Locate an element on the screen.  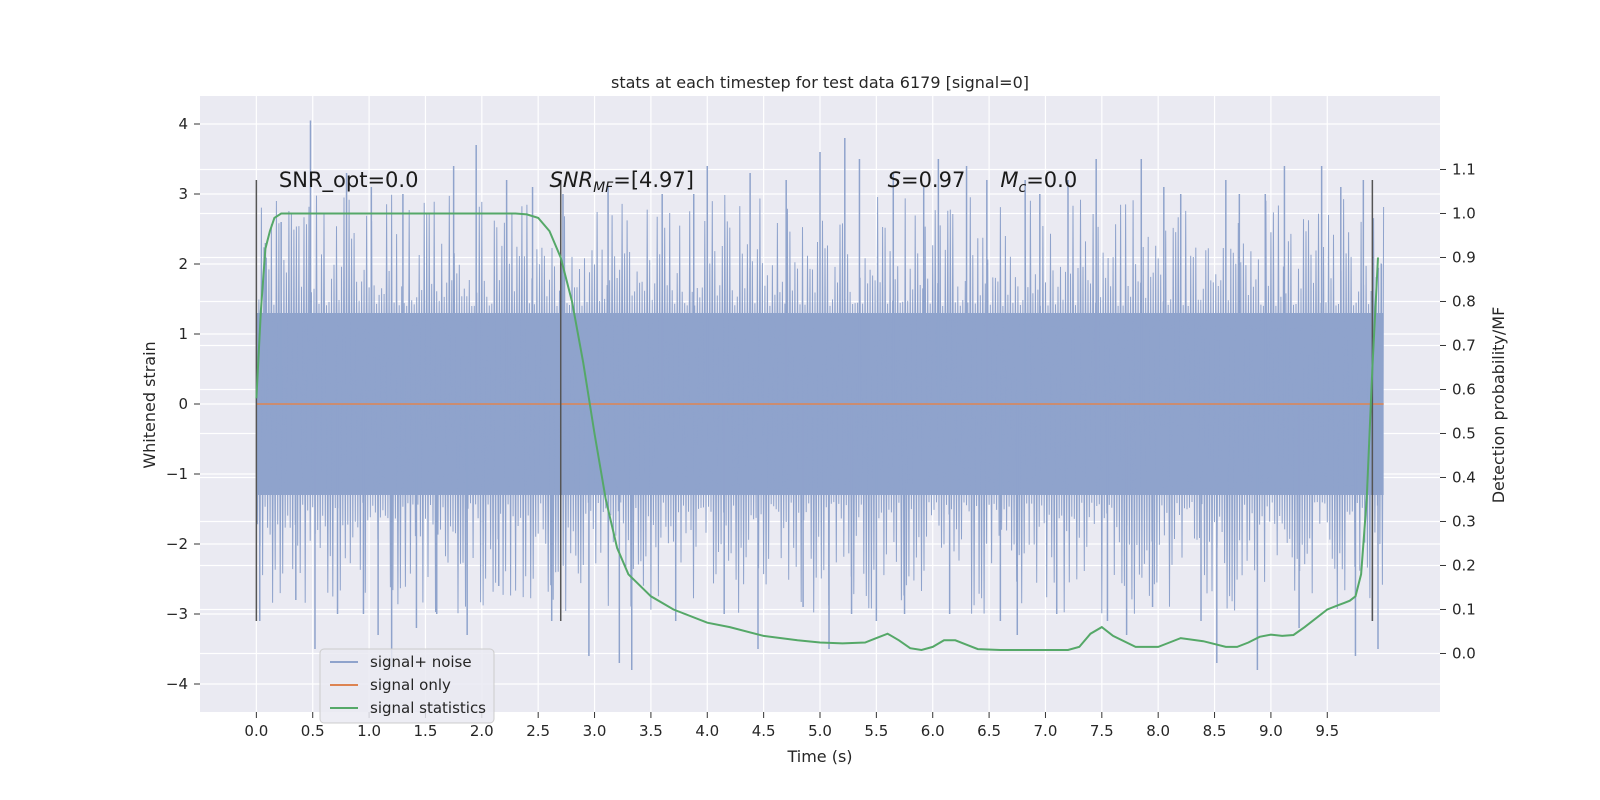
legend-label-signal-only: signal only is located at coordinates (410, 685).